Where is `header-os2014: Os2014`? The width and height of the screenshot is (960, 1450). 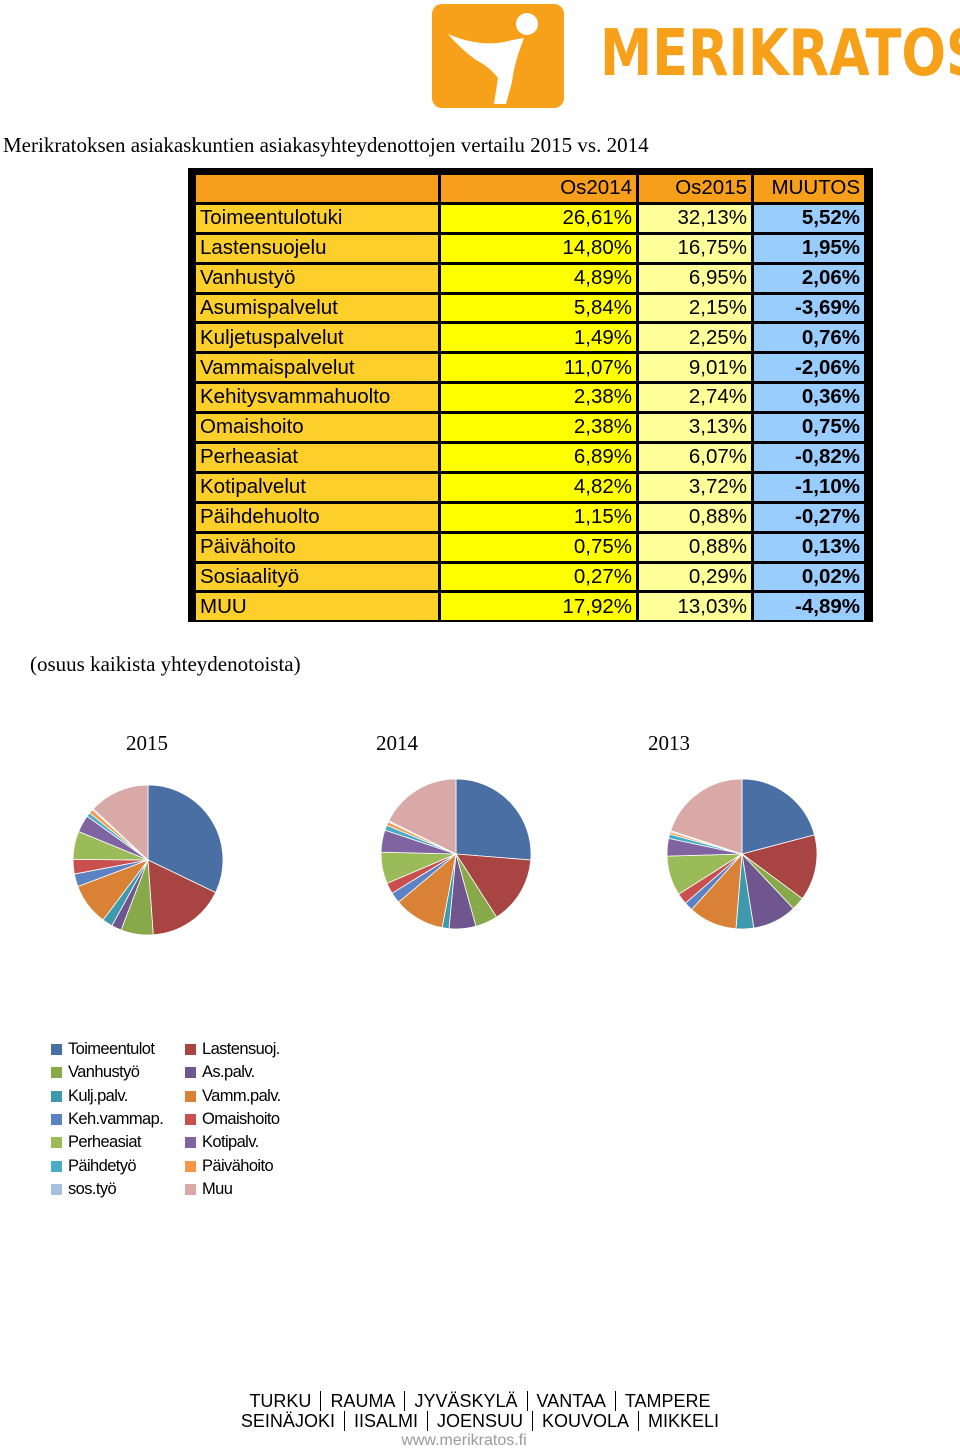 header-os2014: Os2014 is located at coordinates (537, 188).